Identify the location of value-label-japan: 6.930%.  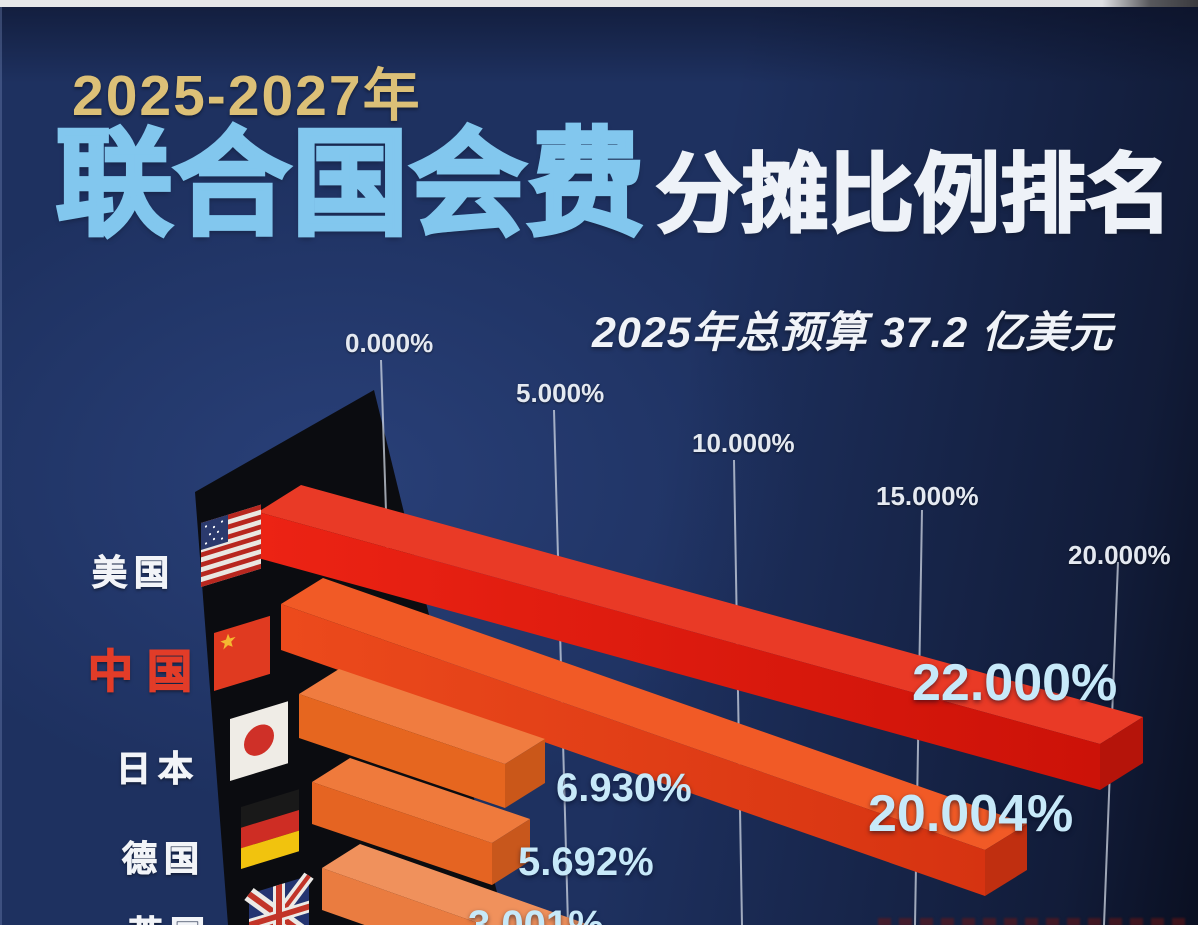
(624, 788).